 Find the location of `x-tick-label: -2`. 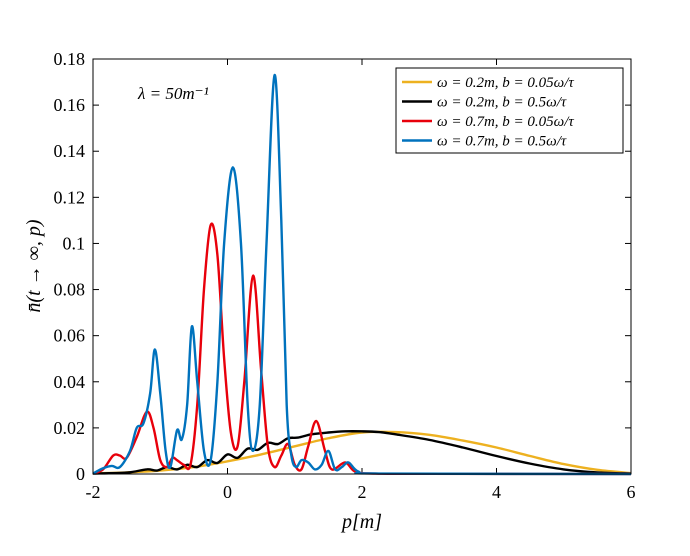

x-tick-label: -2 is located at coordinates (93, 492).